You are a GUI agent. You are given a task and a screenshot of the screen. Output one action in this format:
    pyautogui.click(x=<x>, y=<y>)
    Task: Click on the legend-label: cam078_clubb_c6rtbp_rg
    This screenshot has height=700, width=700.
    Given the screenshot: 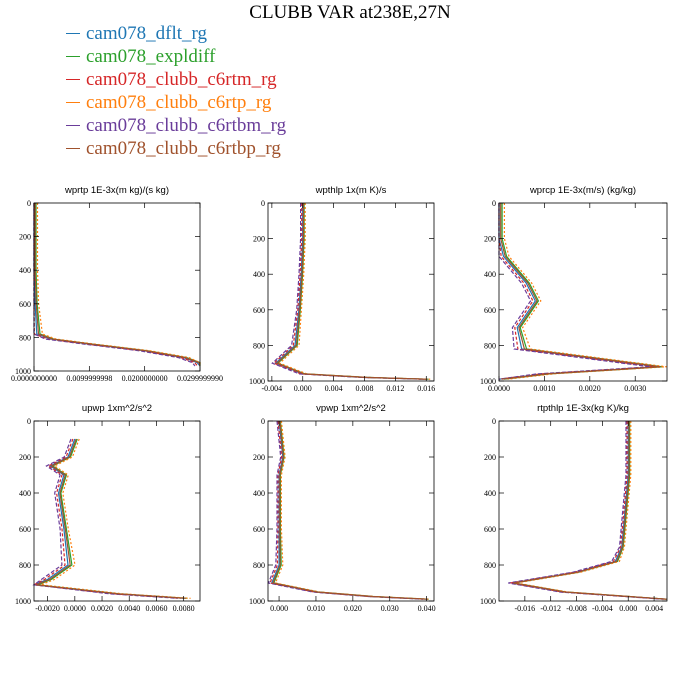 What is the action you would take?
    pyautogui.click(x=183, y=148)
    